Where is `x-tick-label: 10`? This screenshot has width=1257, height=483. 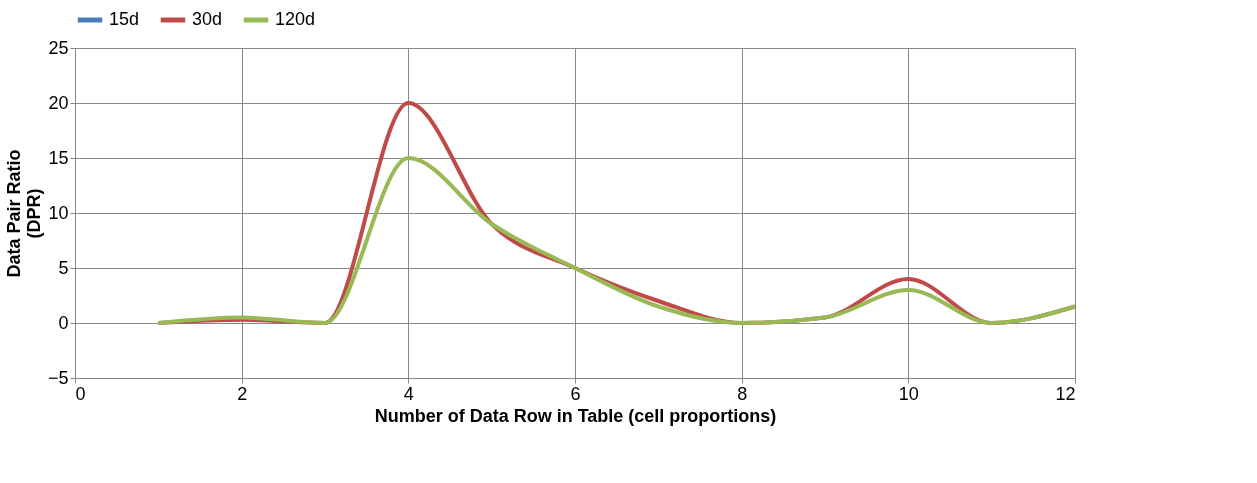
x-tick-label: 10 is located at coordinates (908, 393).